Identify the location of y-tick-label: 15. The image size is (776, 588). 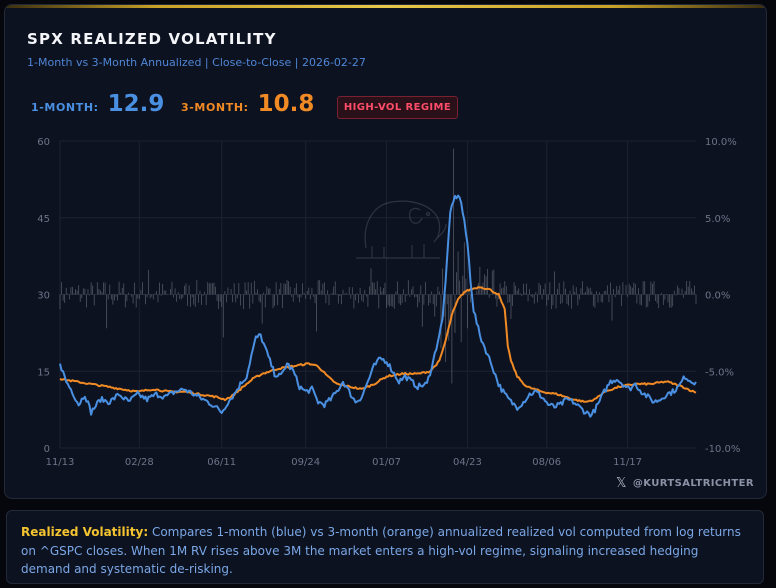
(43, 372).